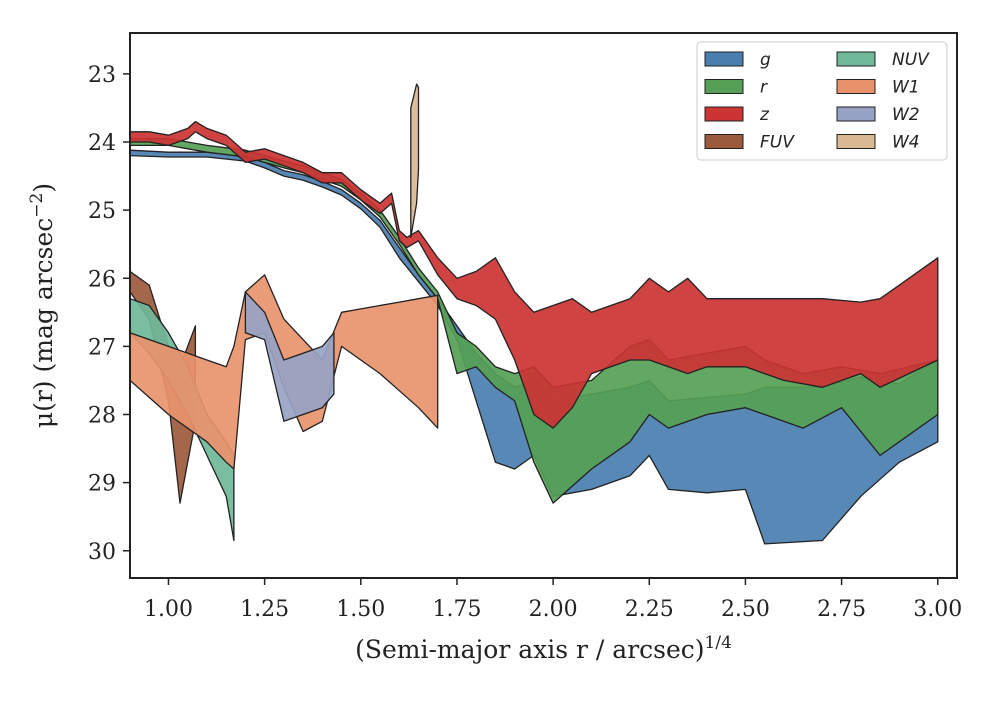 This screenshot has height=704, width=1000. I want to click on legend-label-g: g, so click(765, 60).